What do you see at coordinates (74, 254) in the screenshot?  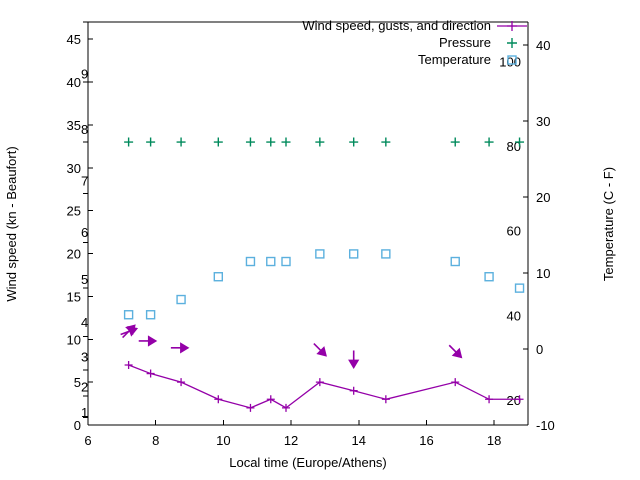 I see `left-tick-label: 20` at bounding box center [74, 254].